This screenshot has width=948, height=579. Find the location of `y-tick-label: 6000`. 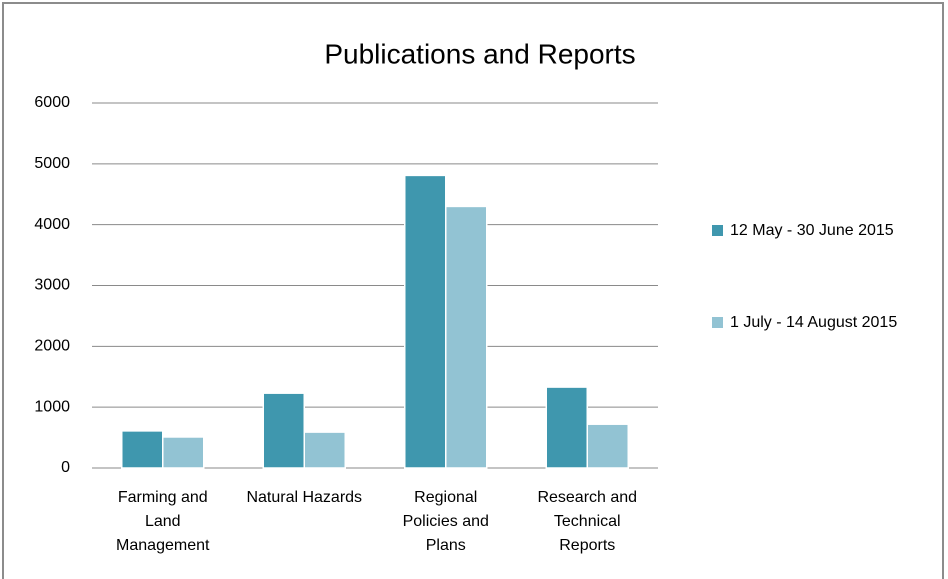

y-tick-label: 6000 is located at coordinates (52, 102).